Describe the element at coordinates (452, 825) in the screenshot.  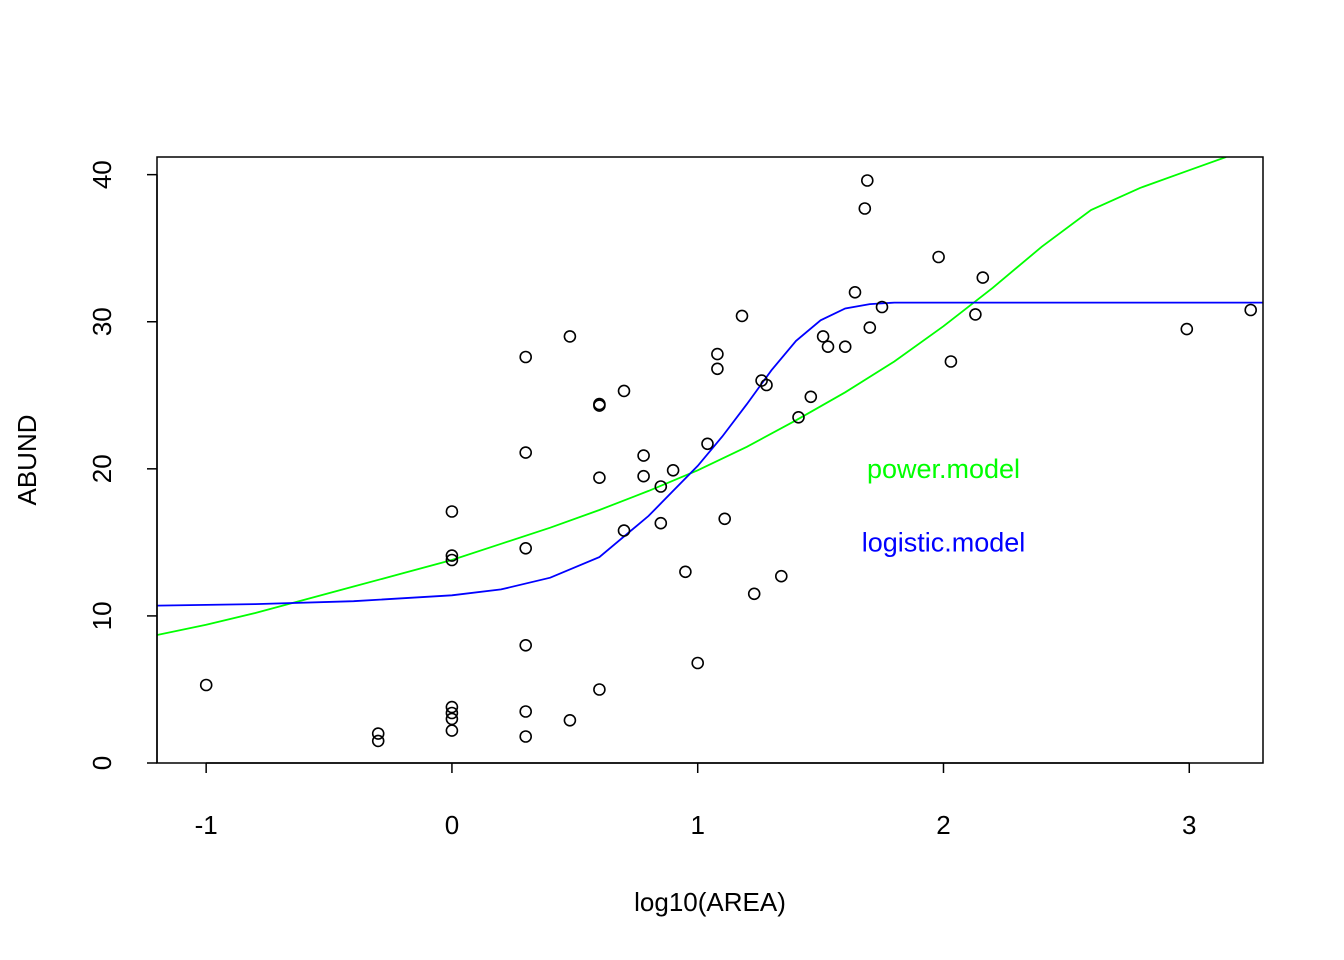
I see `x-tick-label: 0` at that location.